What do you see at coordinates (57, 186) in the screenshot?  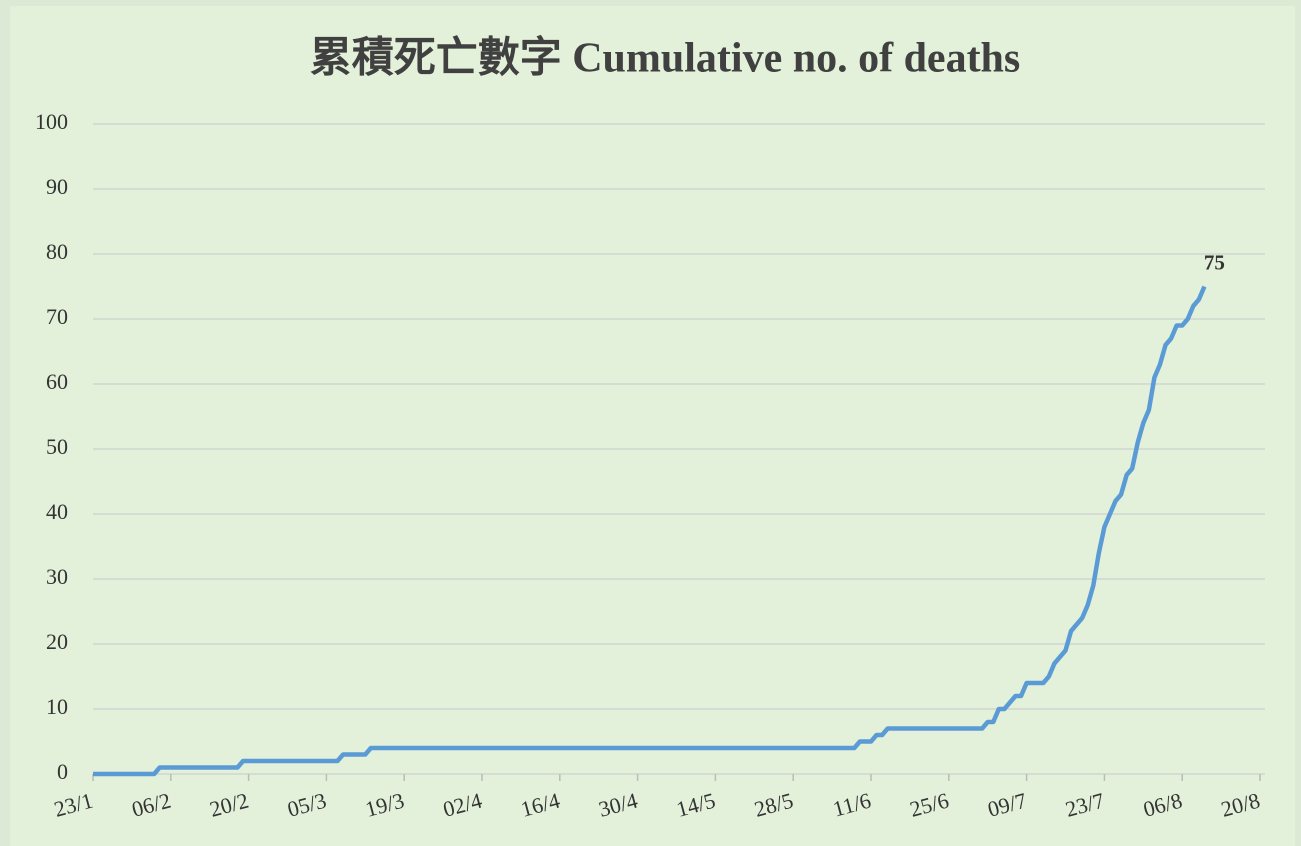 I see `y-tick-label: 90` at bounding box center [57, 186].